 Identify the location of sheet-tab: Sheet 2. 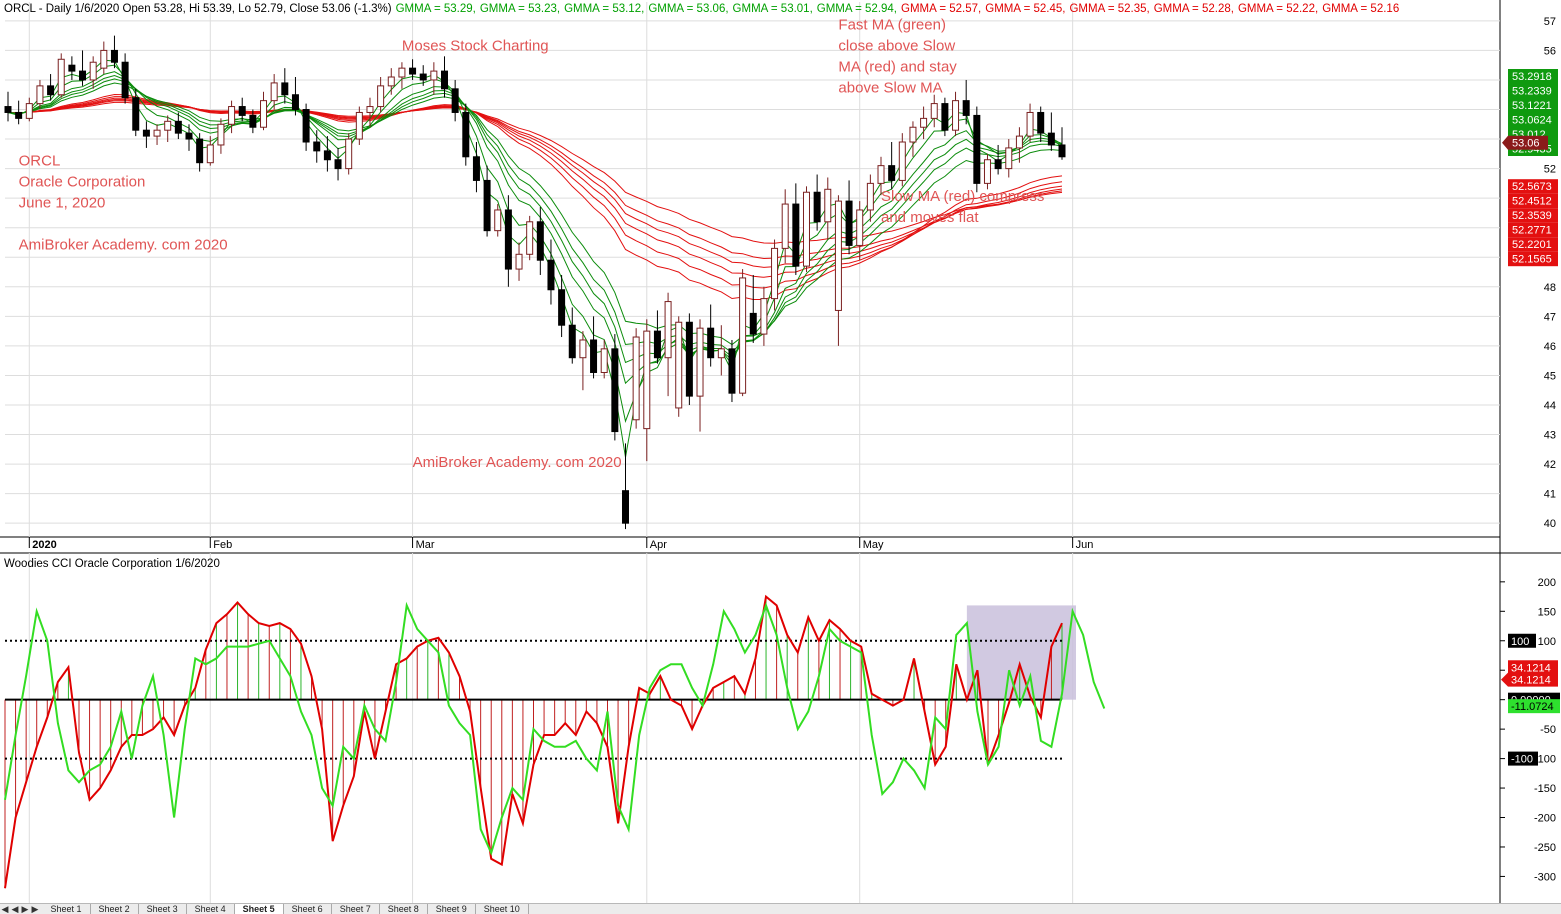
(115, 909).